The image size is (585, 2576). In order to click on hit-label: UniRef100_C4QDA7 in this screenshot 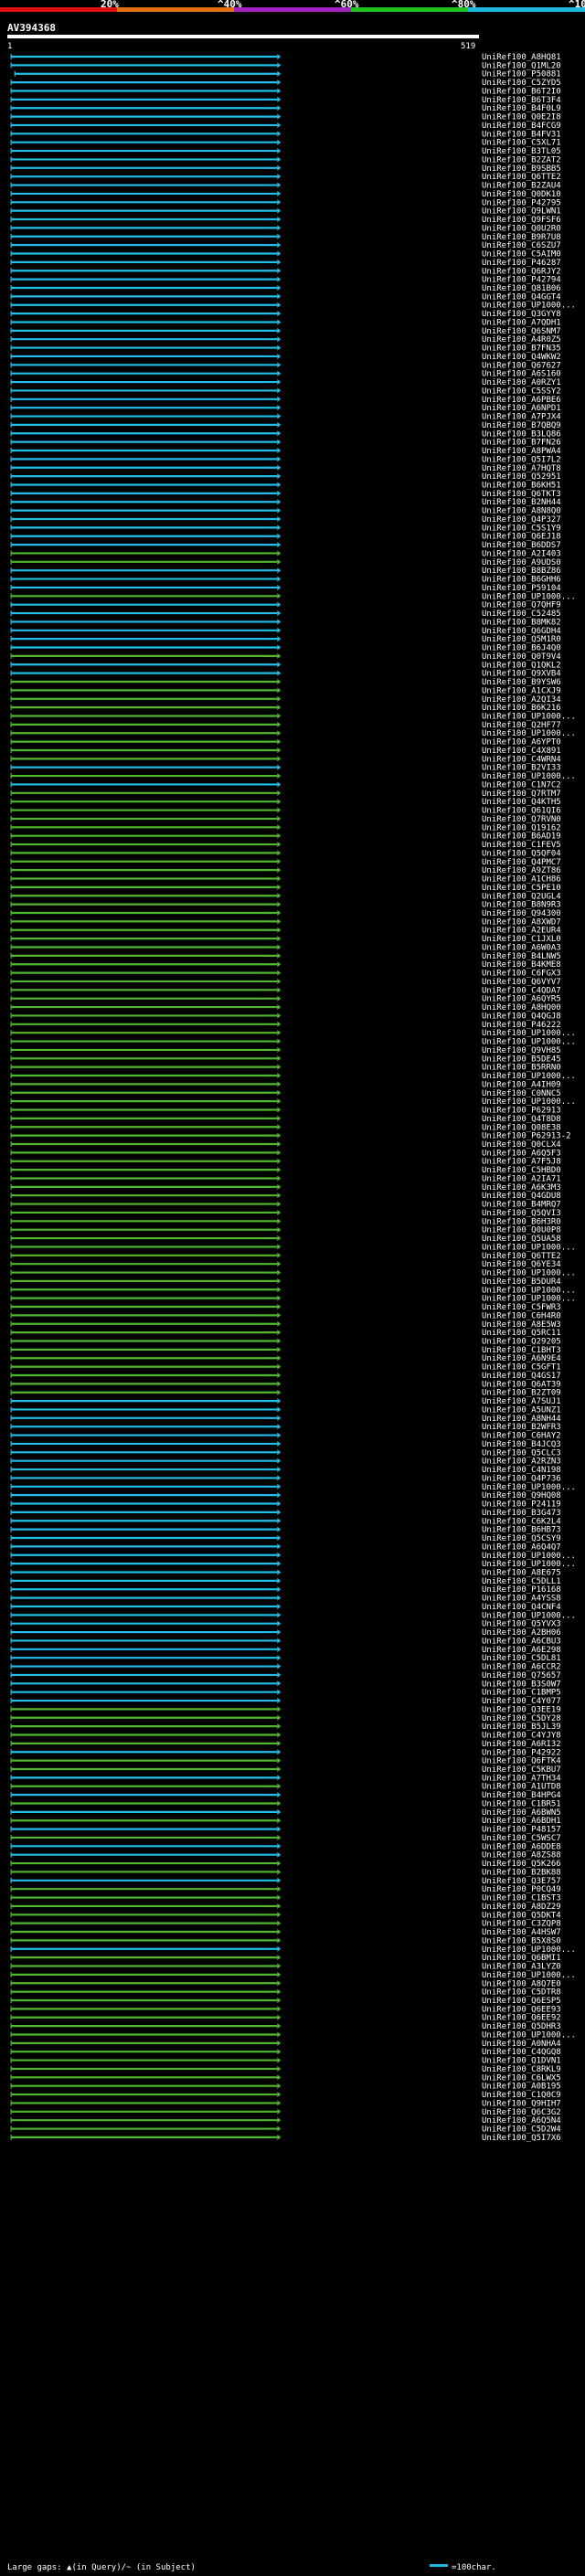, I will do `click(521, 990)`.